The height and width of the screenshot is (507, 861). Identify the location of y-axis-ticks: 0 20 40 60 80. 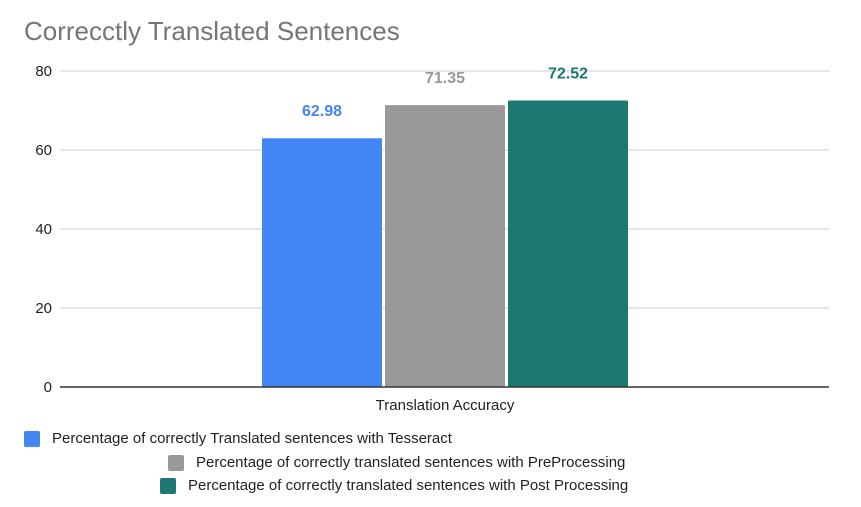
(43, 229).